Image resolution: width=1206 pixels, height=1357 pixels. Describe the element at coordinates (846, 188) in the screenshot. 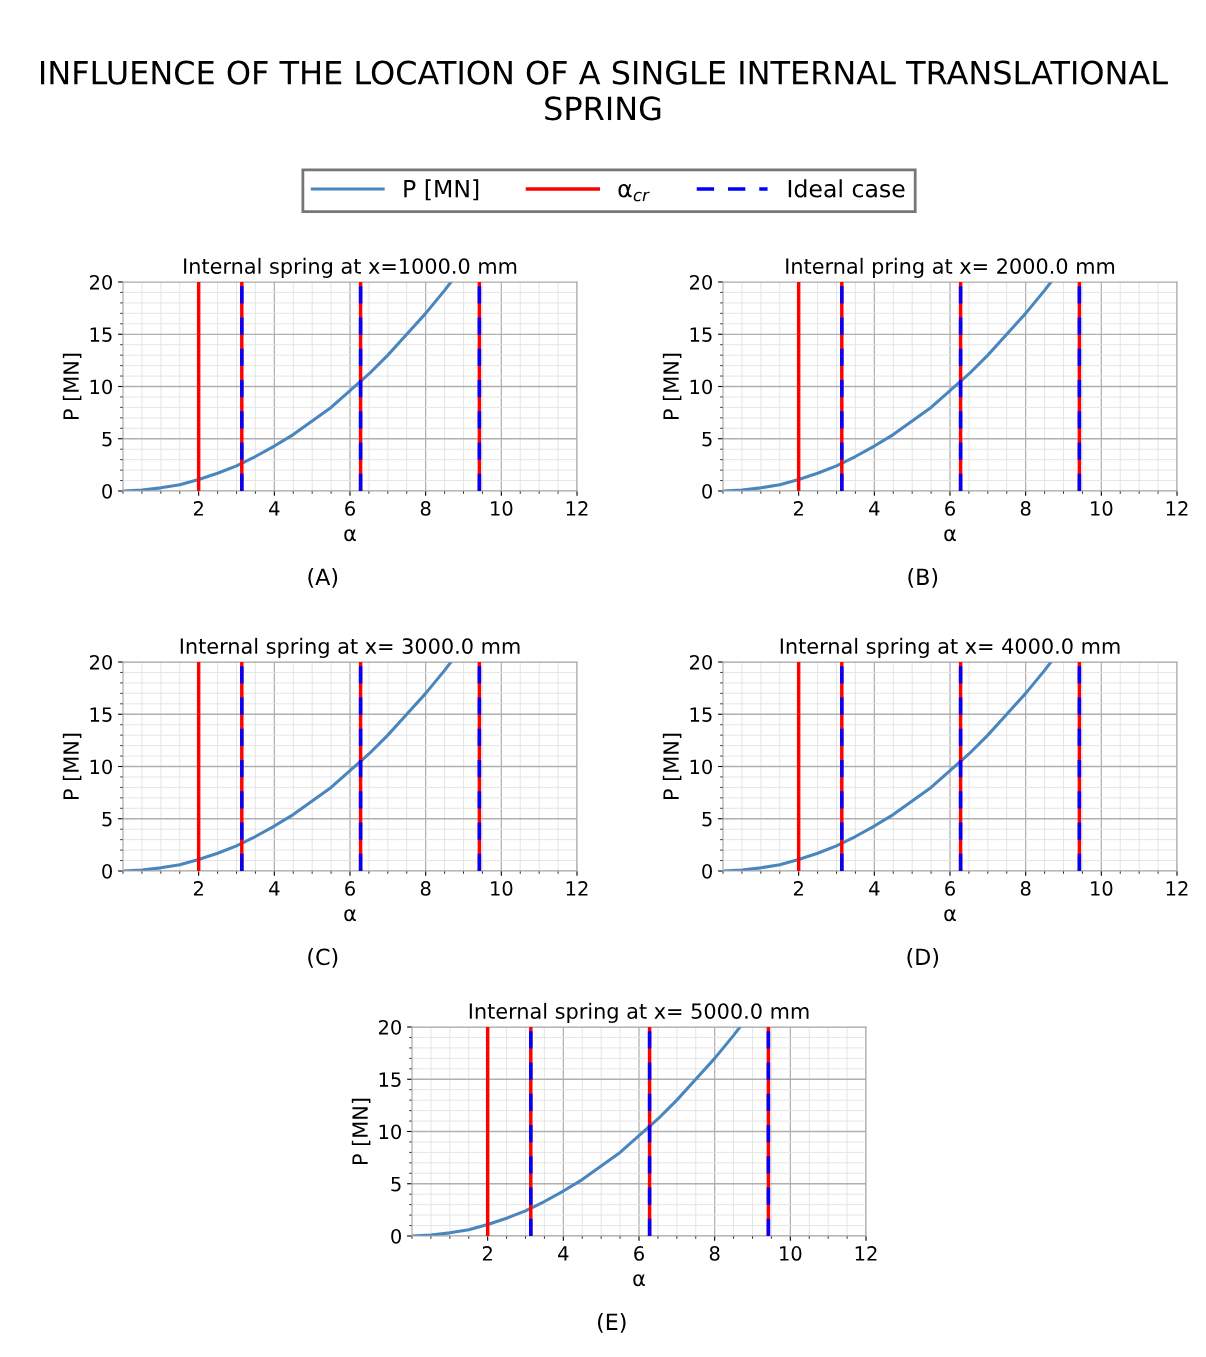

I see `legend-label: Ideal case` at that location.